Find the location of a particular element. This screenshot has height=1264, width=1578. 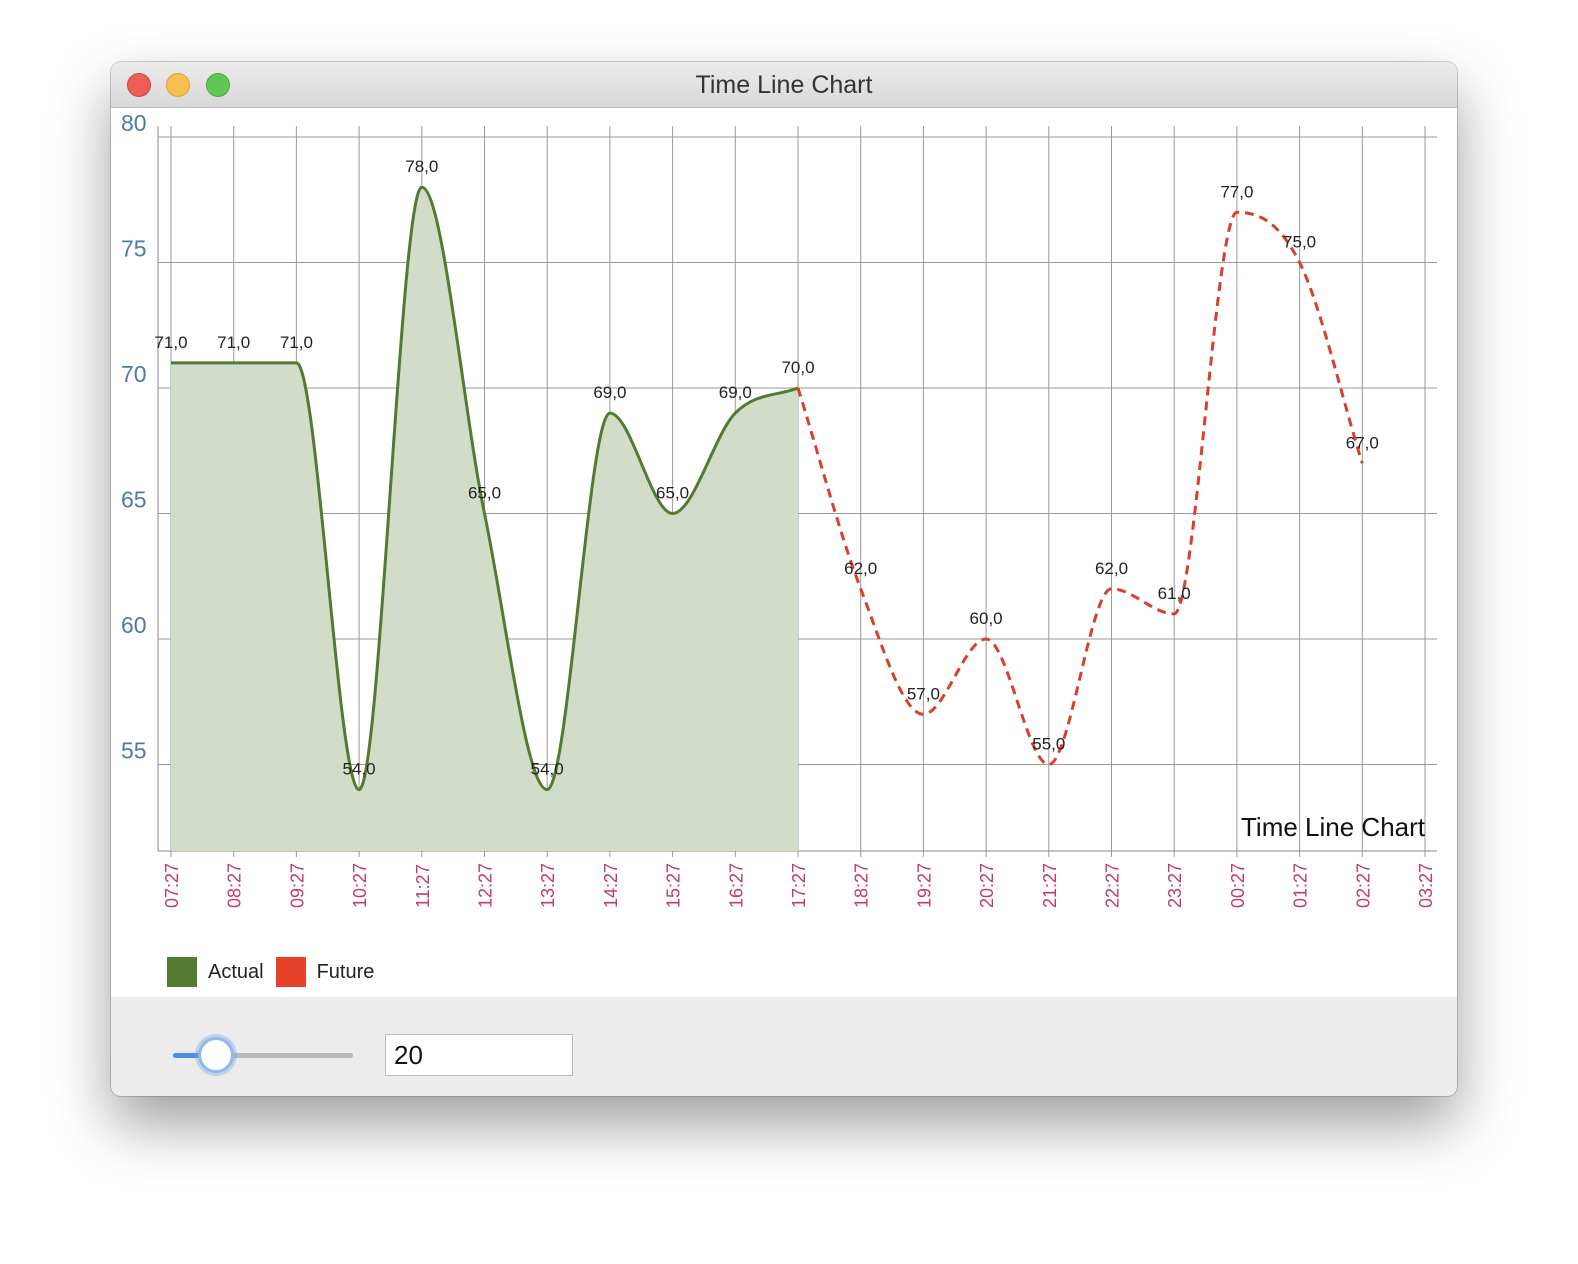

y-tick-label: 70 is located at coordinates (134, 374).